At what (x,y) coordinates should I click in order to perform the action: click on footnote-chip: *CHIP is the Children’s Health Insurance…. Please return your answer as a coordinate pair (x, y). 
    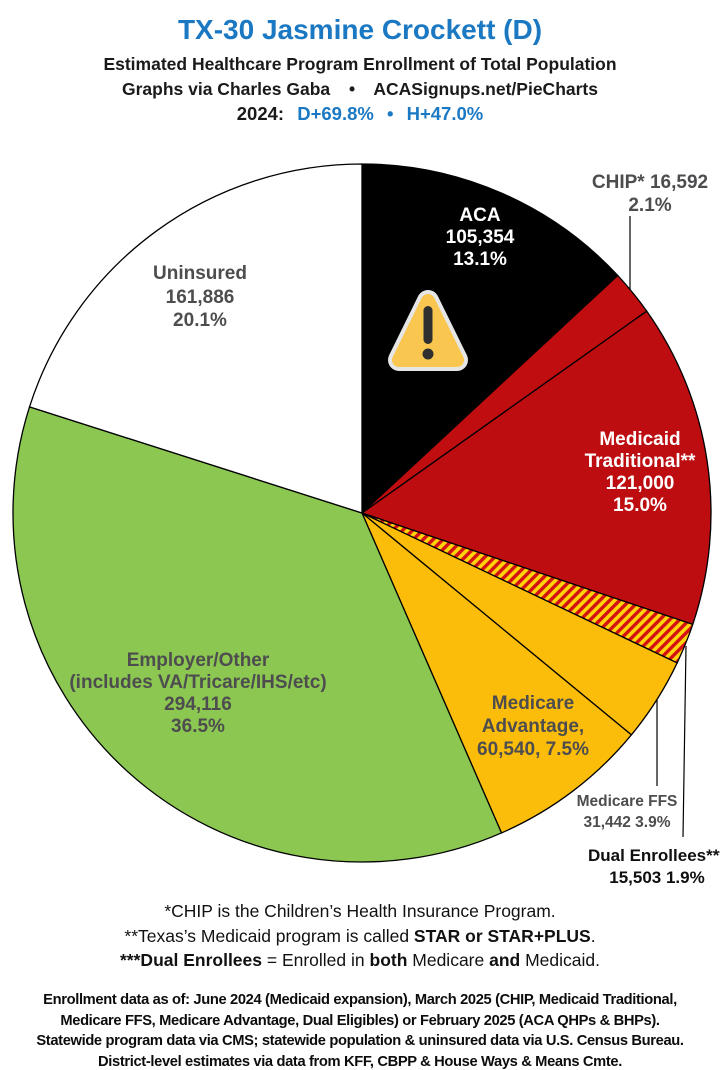
    Looking at the image, I should click on (360, 911).